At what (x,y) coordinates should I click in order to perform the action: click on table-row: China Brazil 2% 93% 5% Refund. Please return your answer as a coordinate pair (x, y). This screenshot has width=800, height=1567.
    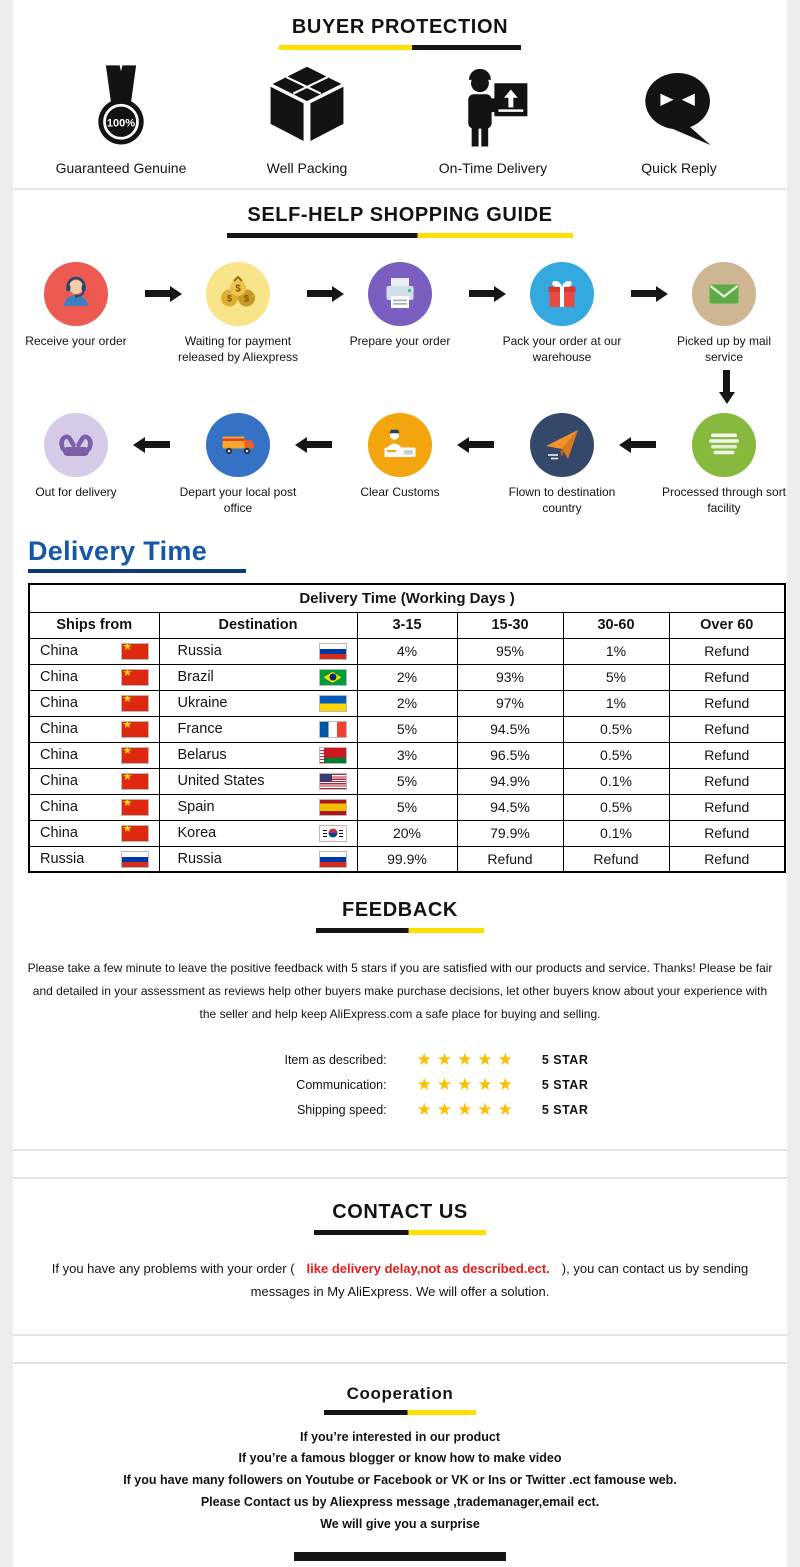
    Looking at the image, I should click on (407, 677).